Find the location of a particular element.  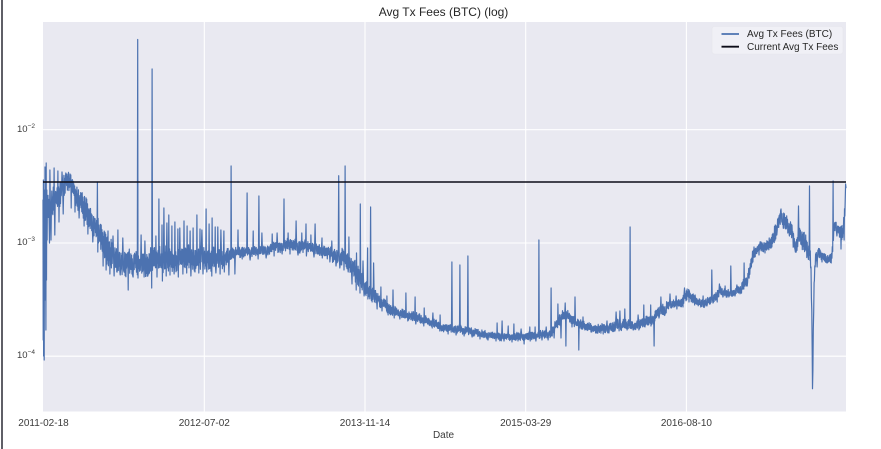

svg-text: Current Avg Tx Fees is located at coordinates (792, 47).